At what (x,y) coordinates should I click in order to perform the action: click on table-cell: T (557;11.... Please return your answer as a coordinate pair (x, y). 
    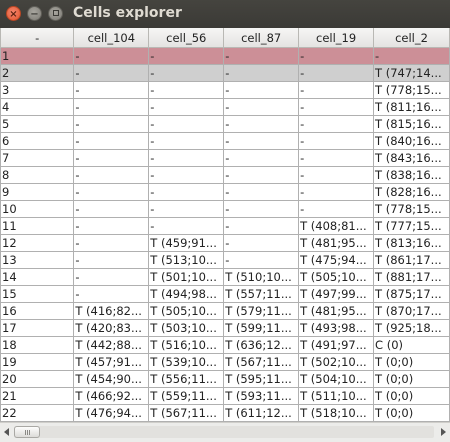
    Looking at the image, I should click on (261, 294).